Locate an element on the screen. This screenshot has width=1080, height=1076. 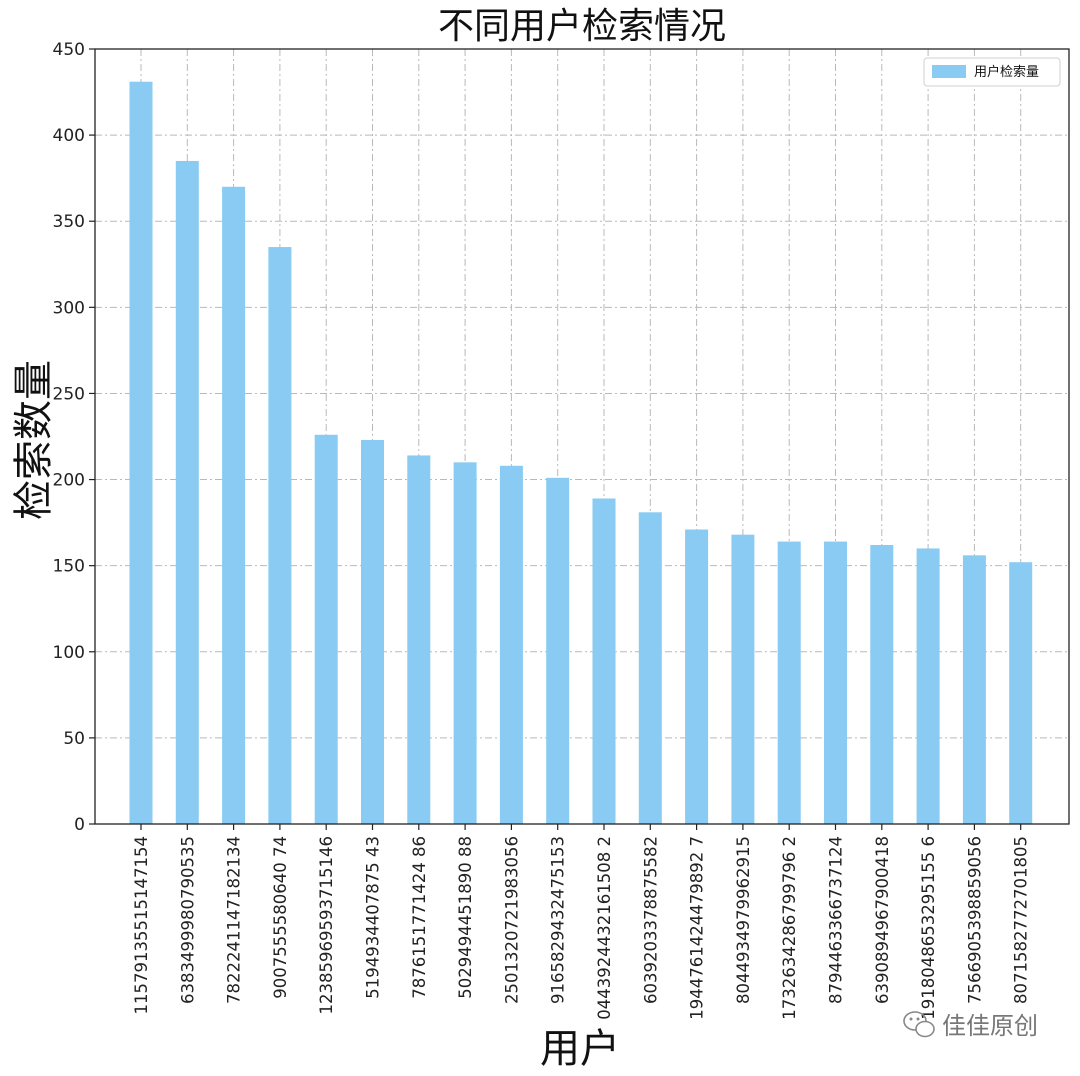
x-tick-label: 1918048653295155 6 is located at coordinates (928, 928).